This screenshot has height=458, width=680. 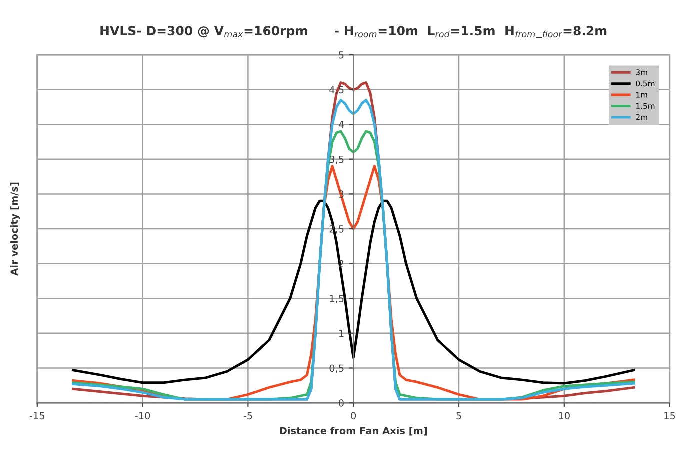 What do you see at coordinates (337, 369) in the screenshot?
I see `y-tick-label: 0,5` at bounding box center [337, 369].